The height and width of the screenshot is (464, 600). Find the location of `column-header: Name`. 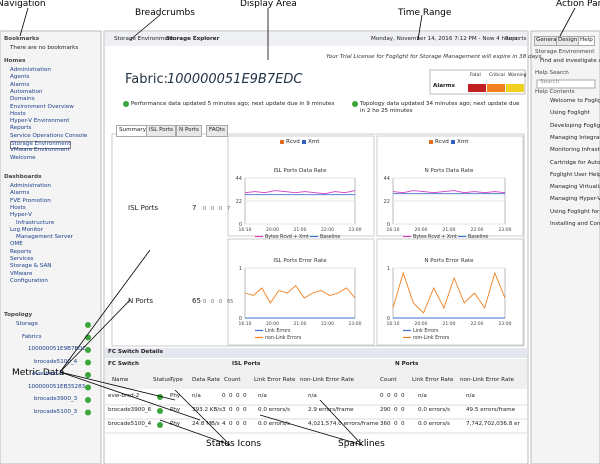

column-header: Name is located at coordinates (120, 380).